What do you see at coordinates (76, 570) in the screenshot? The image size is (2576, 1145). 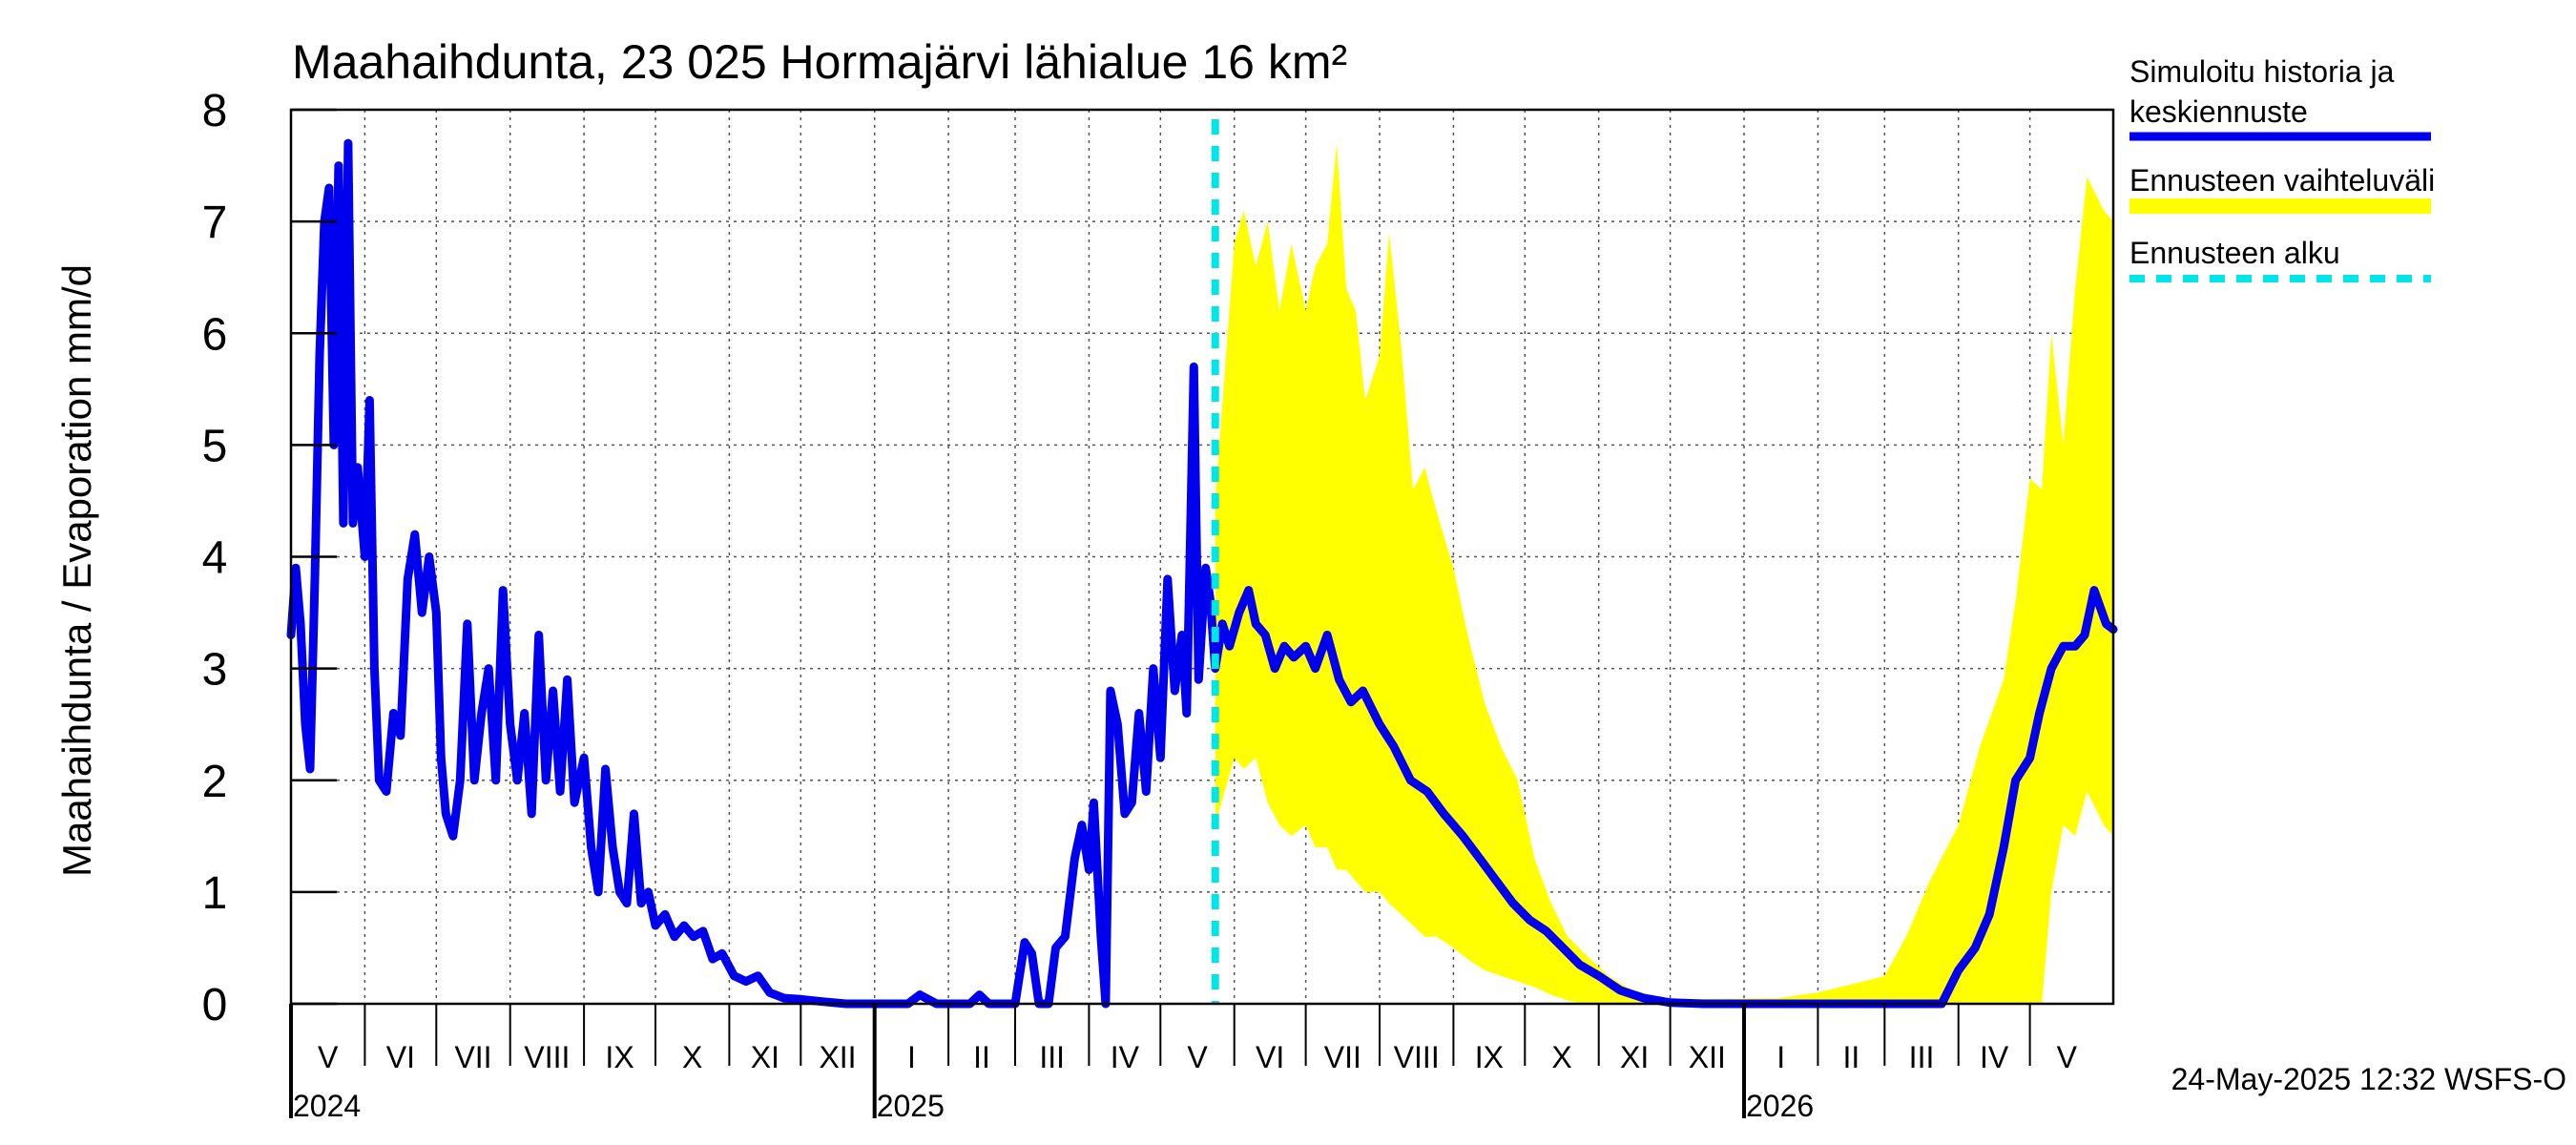 I see `y-axis-label: Maahaihdunta / Evaporation mm/d` at bounding box center [76, 570].